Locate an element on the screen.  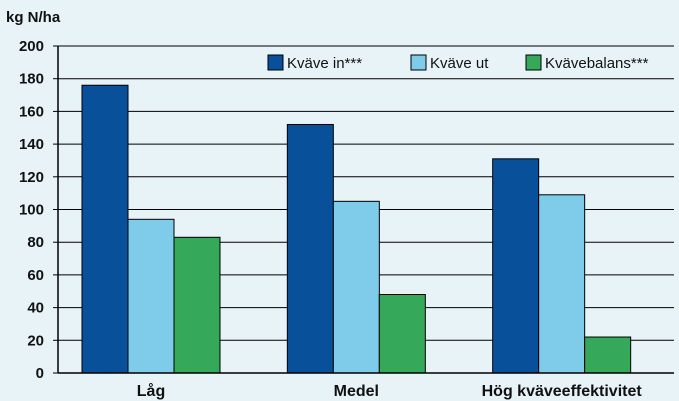
x-category-label: Låg is located at coordinates (151, 391).